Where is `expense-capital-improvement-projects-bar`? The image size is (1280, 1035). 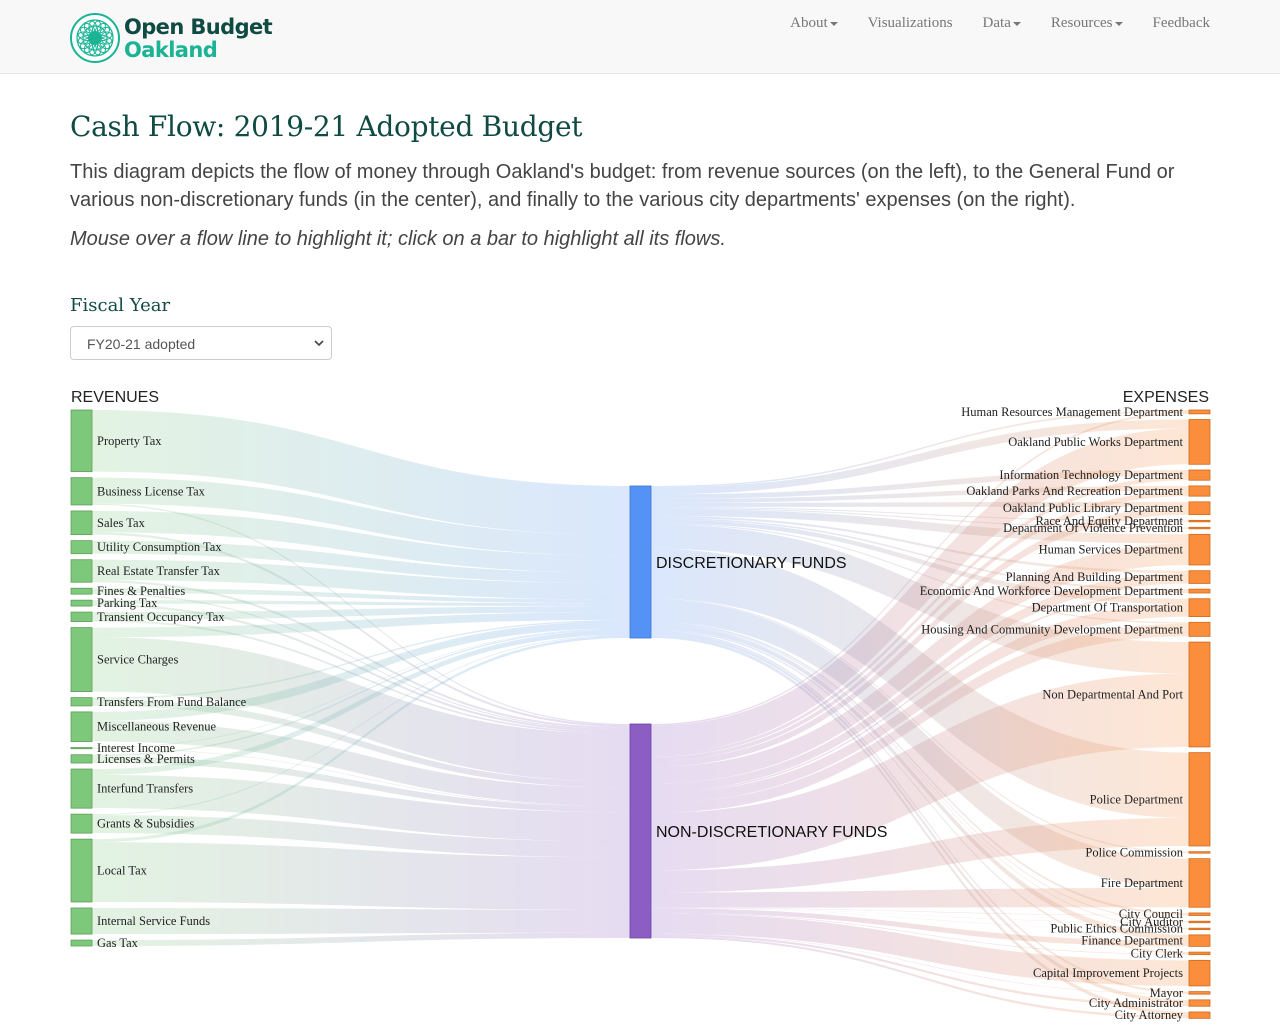 expense-capital-improvement-projects-bar is located at coordinates (1199, 973).